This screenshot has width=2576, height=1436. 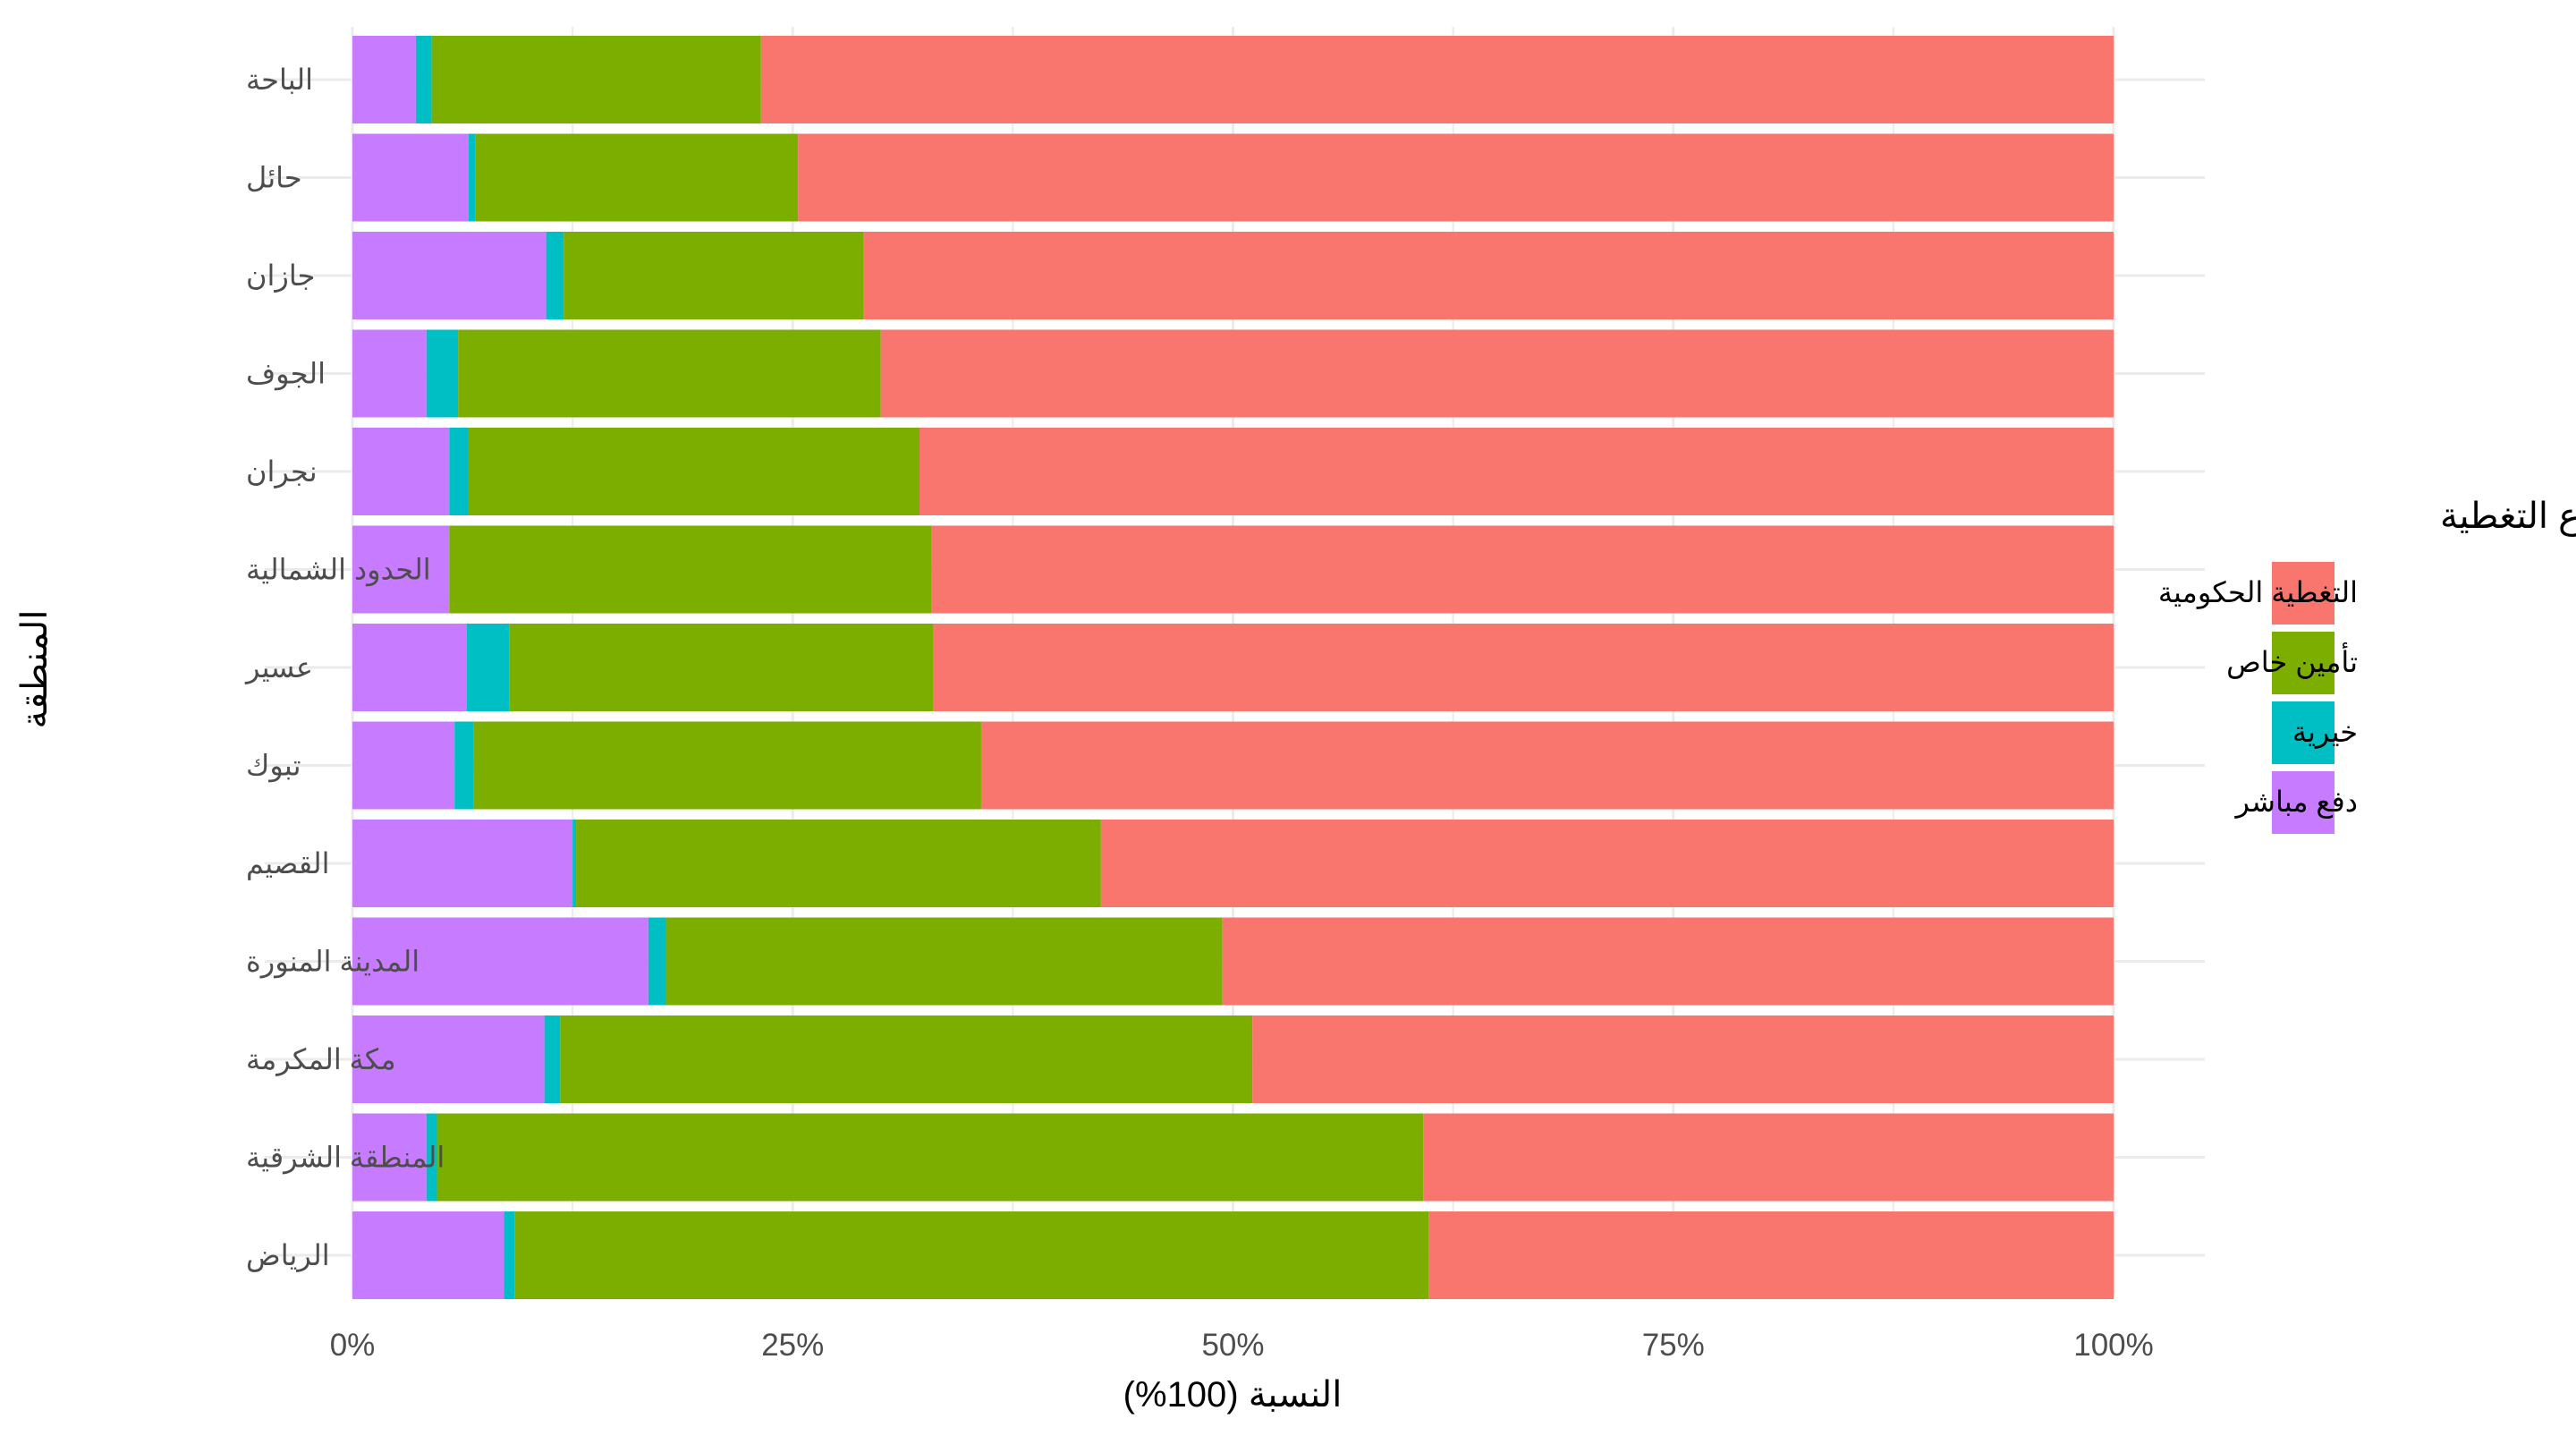 I want to click on legend-label: خيرية, so click(x=2325, y=732).